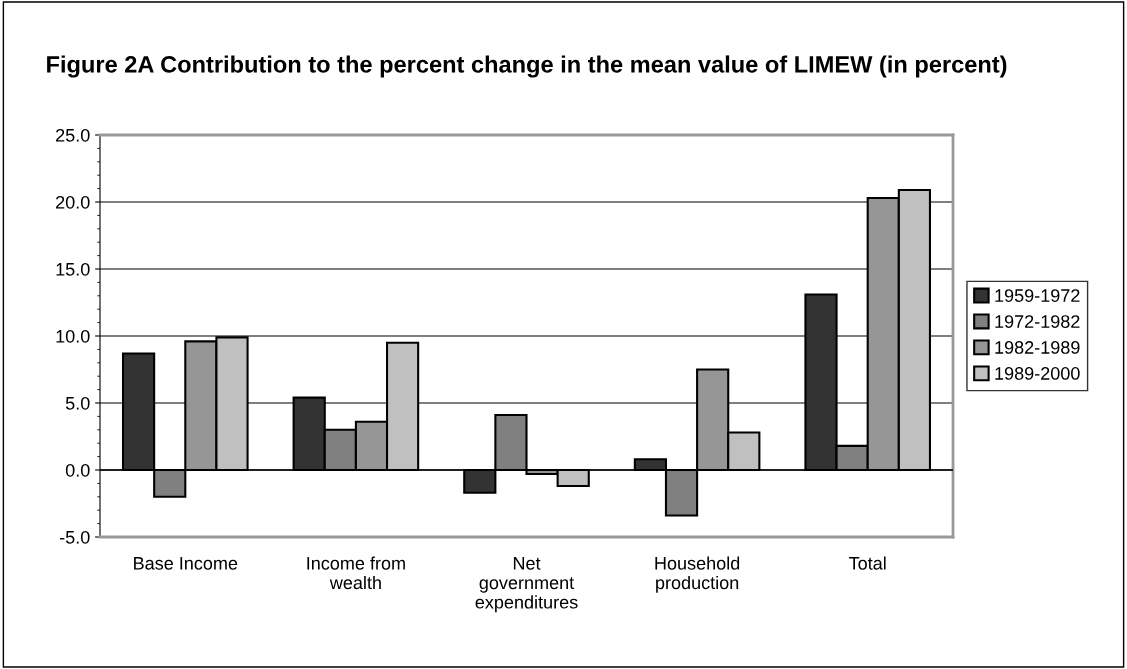  I want to click on legend-label: 1982-1989, so click(1037, 347).